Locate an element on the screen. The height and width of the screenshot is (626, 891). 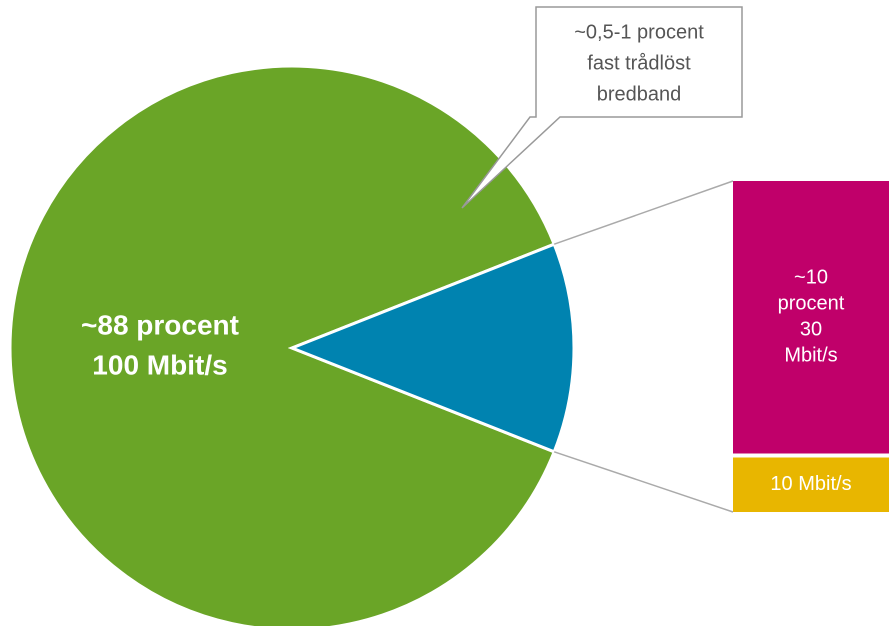
bar-label: ~10 is located at coordinates (811, 278).